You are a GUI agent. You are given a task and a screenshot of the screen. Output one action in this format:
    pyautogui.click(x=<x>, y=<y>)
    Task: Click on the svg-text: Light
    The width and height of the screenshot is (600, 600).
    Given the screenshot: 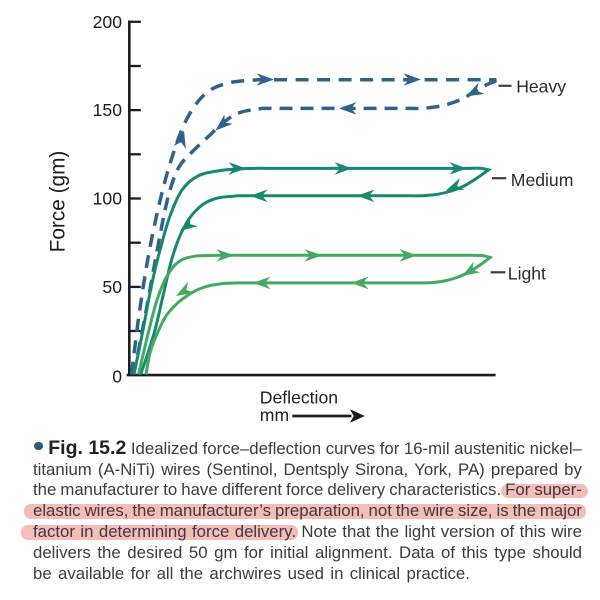 What is the action you would take?
    pyautogui.click(x=527, y=274)
    